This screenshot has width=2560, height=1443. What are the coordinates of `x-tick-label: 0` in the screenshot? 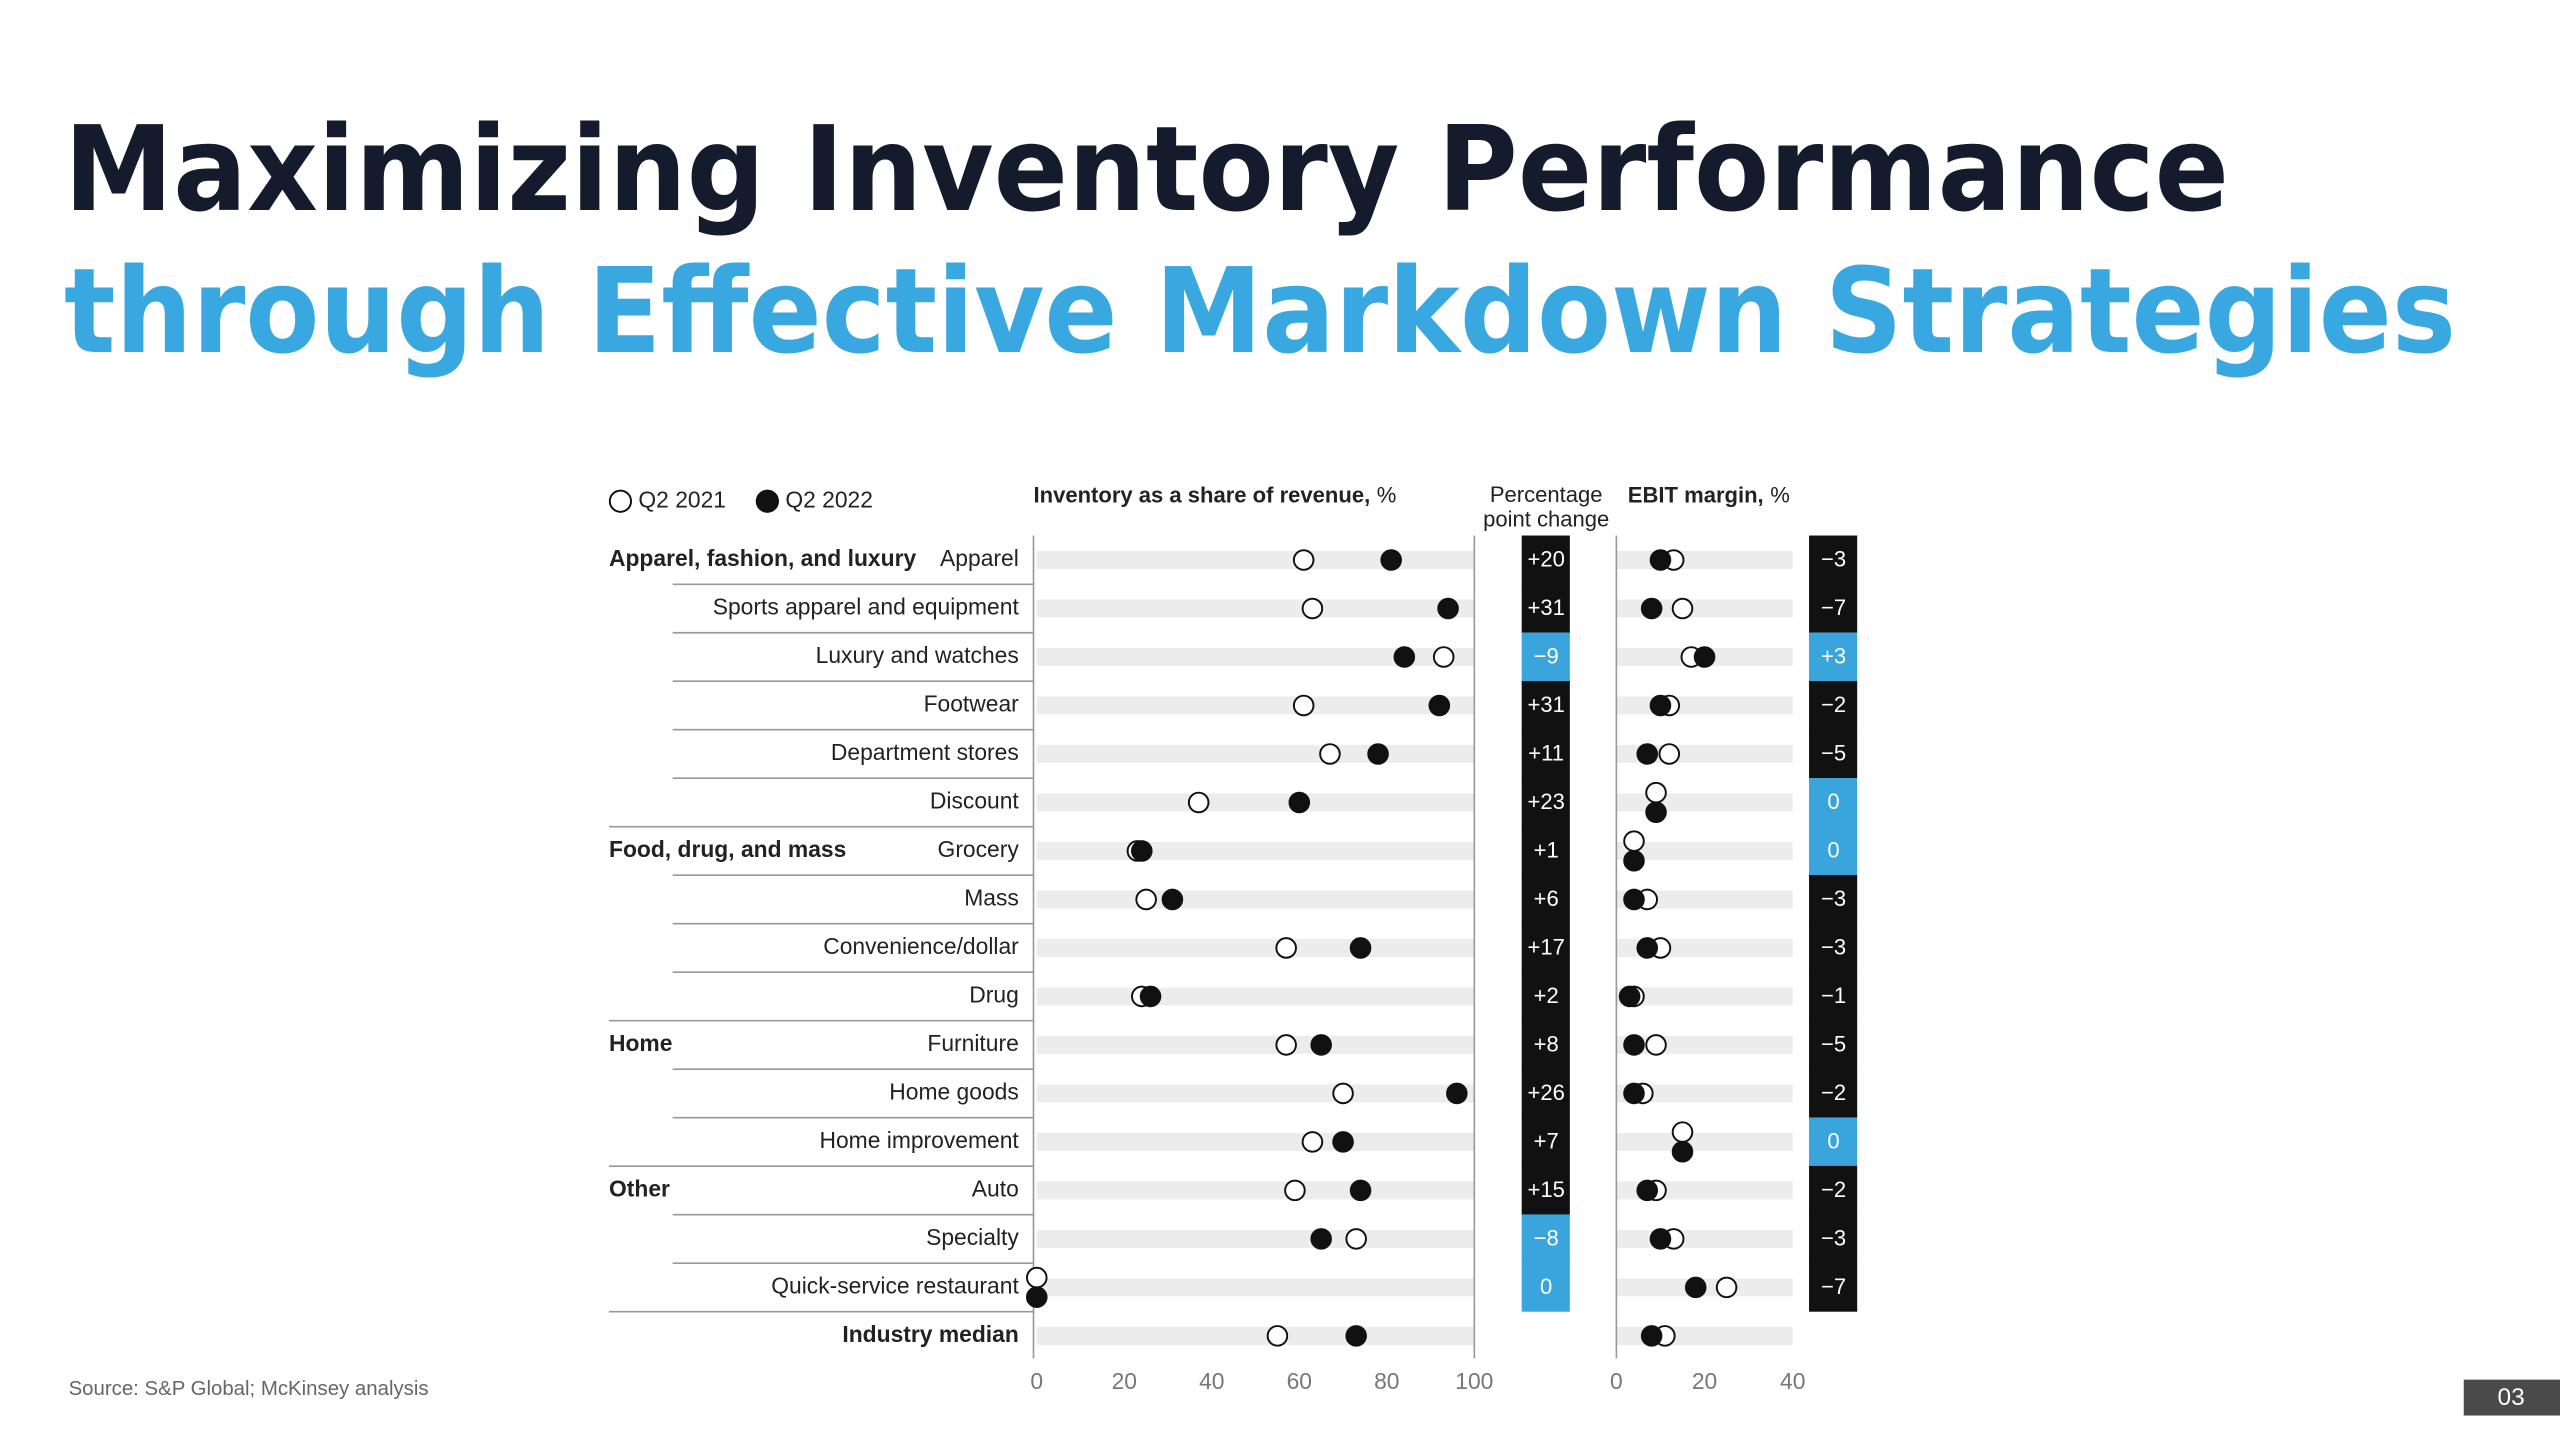 It's located at (1616, 1381).